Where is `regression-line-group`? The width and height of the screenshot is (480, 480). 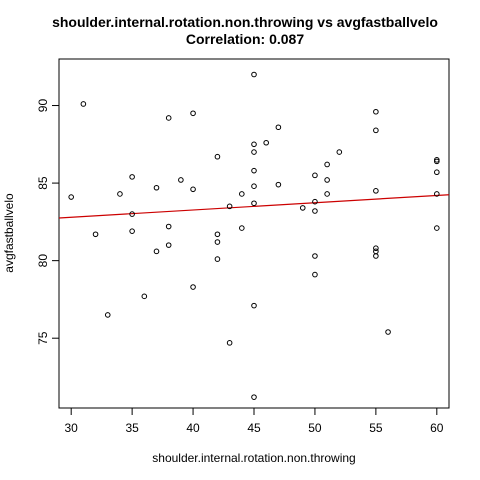 regression-line-group is located at coordinates (254, 206).